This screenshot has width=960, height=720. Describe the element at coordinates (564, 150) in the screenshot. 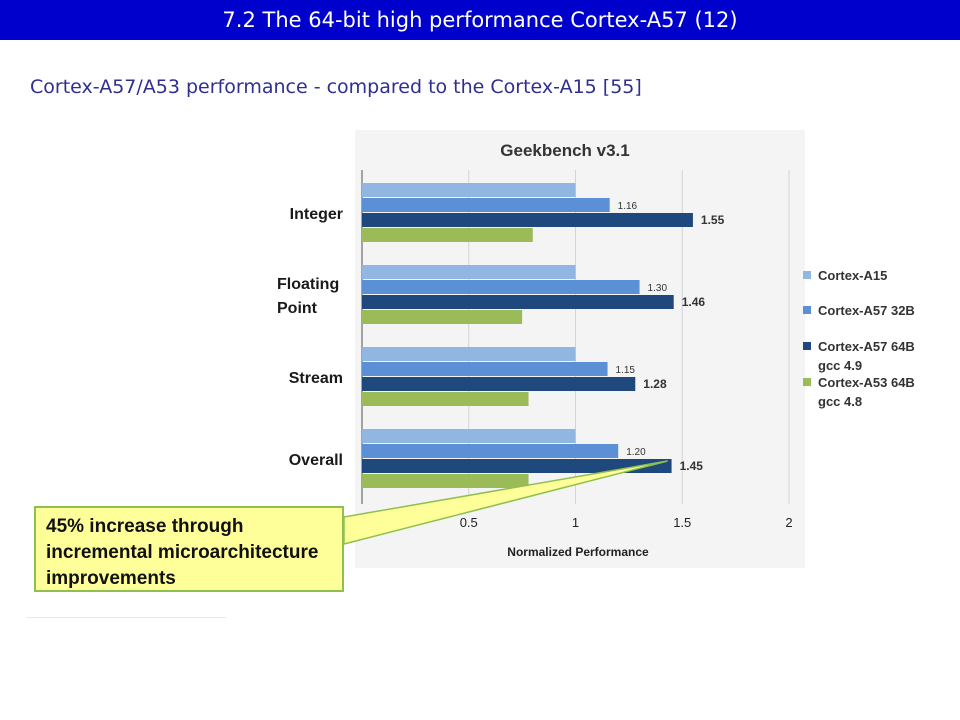

I see `chart-title: Geekbench v3.1` at that location.